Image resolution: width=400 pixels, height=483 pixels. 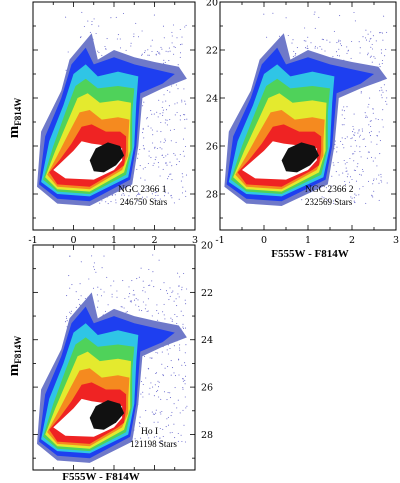 I want to click on x-tick-label: 3, so click(x=396, y=240).